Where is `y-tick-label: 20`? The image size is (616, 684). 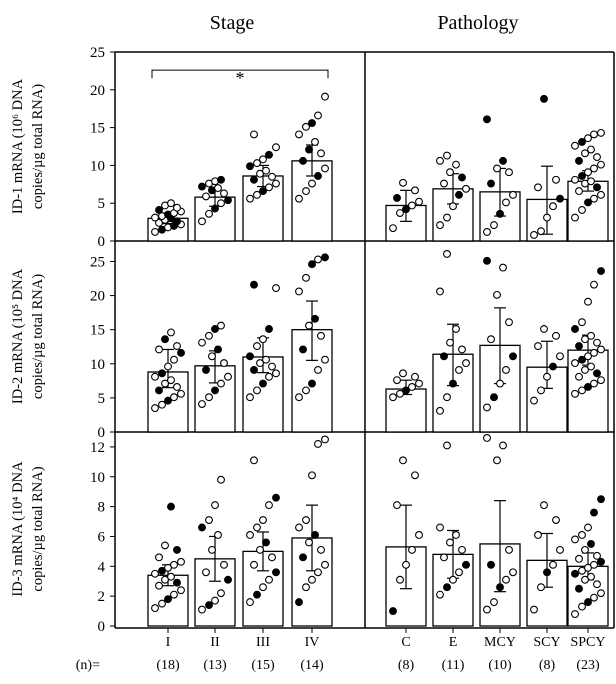
y-tick-label: 20 is located at coordinates (97, 297).